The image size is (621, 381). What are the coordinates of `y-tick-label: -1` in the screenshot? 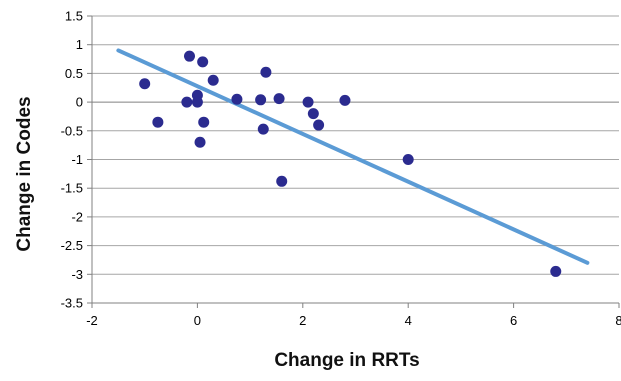 It's located at (77, 159).